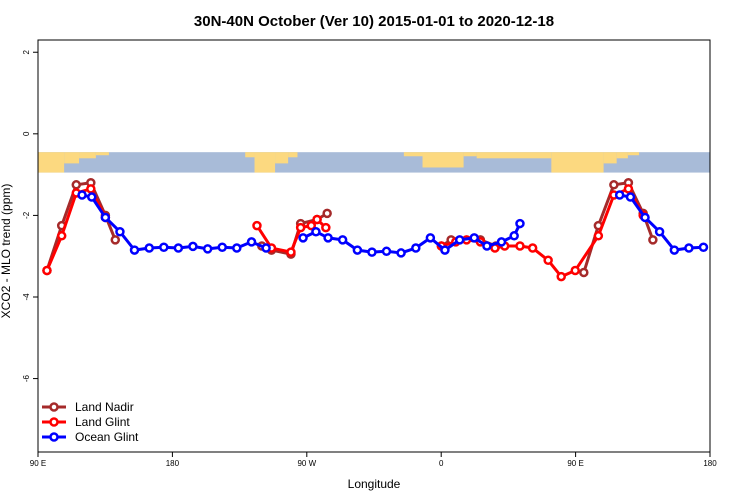  I want to click on legend-label: Land Glint, so click(102, 422).